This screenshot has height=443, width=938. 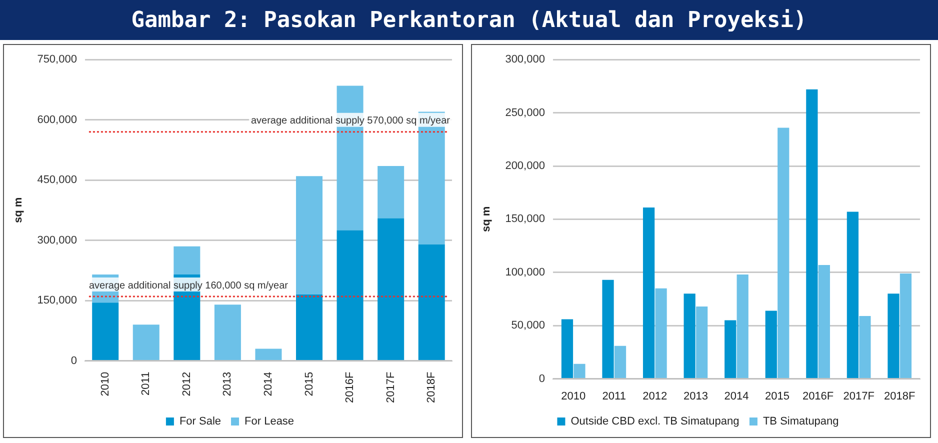 I want to click on y-tick-label: 600,000, so click(x=57, y=120).